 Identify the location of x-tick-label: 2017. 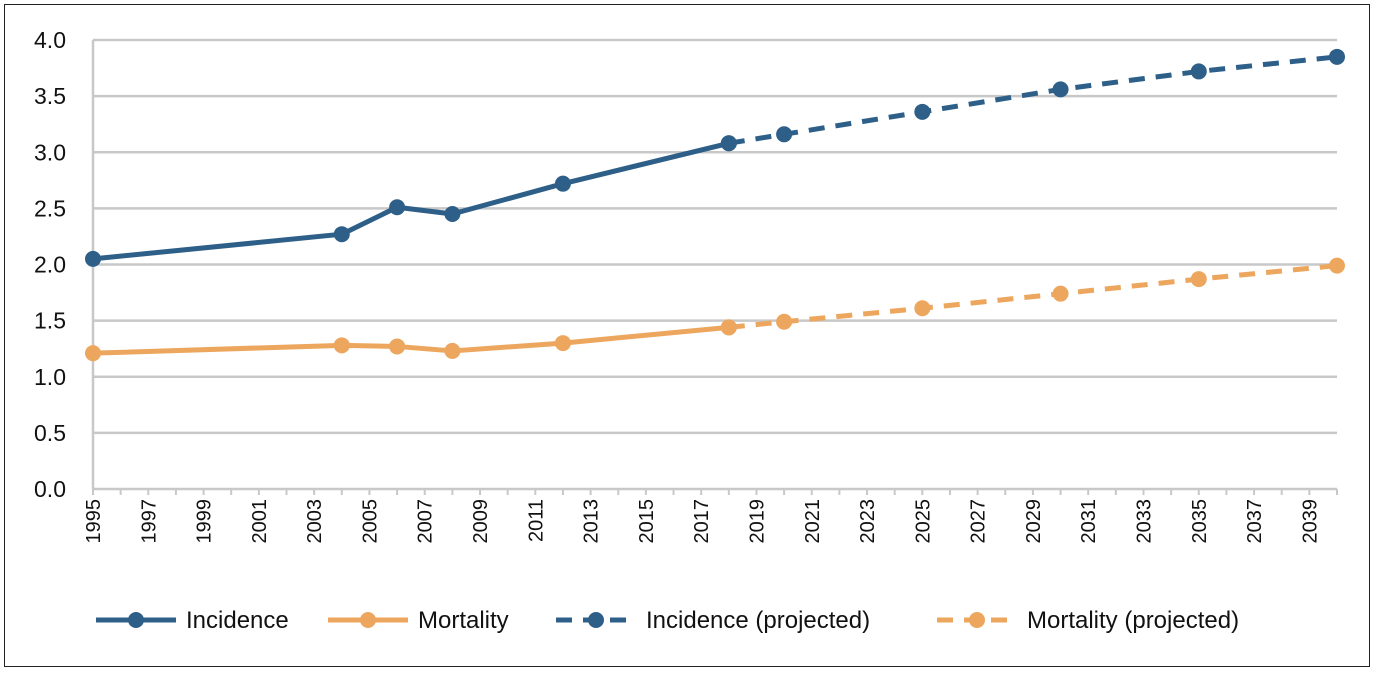
(702, 521).